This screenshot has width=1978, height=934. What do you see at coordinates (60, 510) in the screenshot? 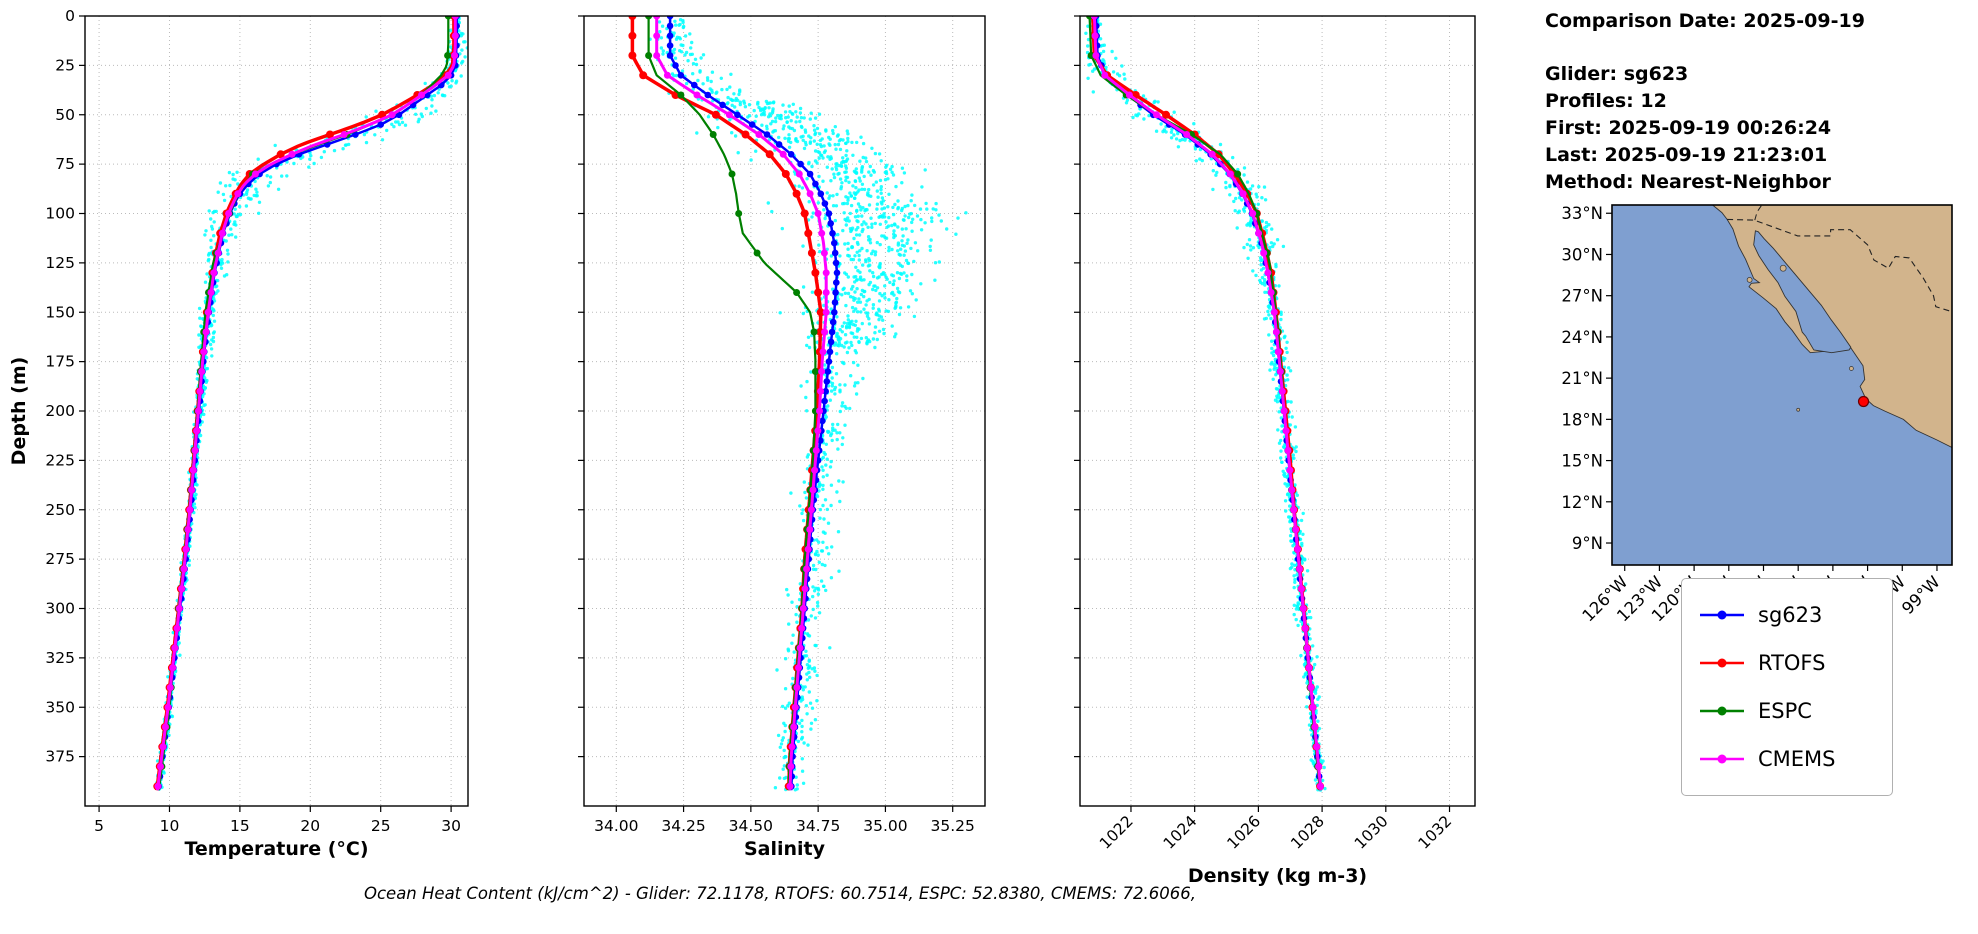
I see `svg-text: 250` at bounding box center [60, 510].